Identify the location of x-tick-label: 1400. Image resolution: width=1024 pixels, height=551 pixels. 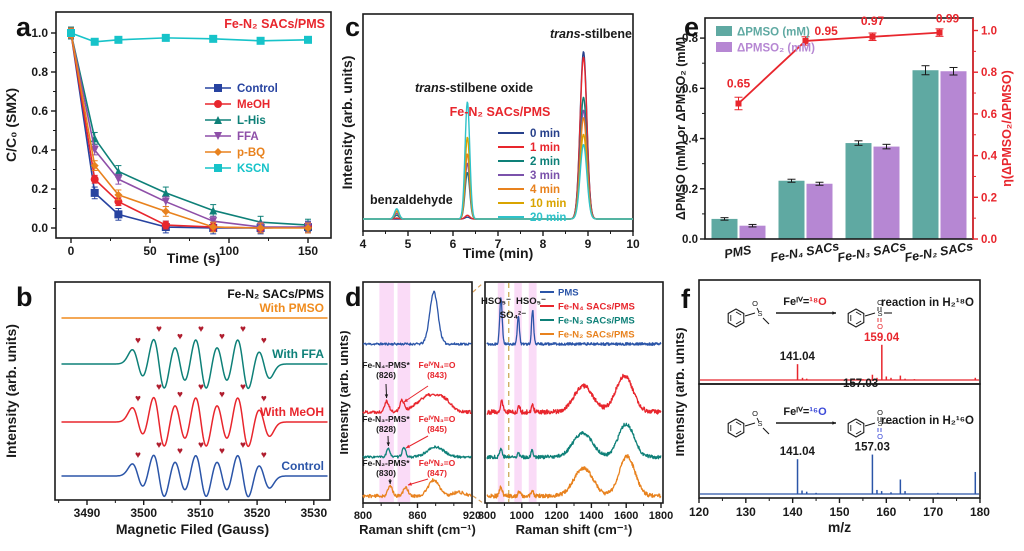
(591, 516).